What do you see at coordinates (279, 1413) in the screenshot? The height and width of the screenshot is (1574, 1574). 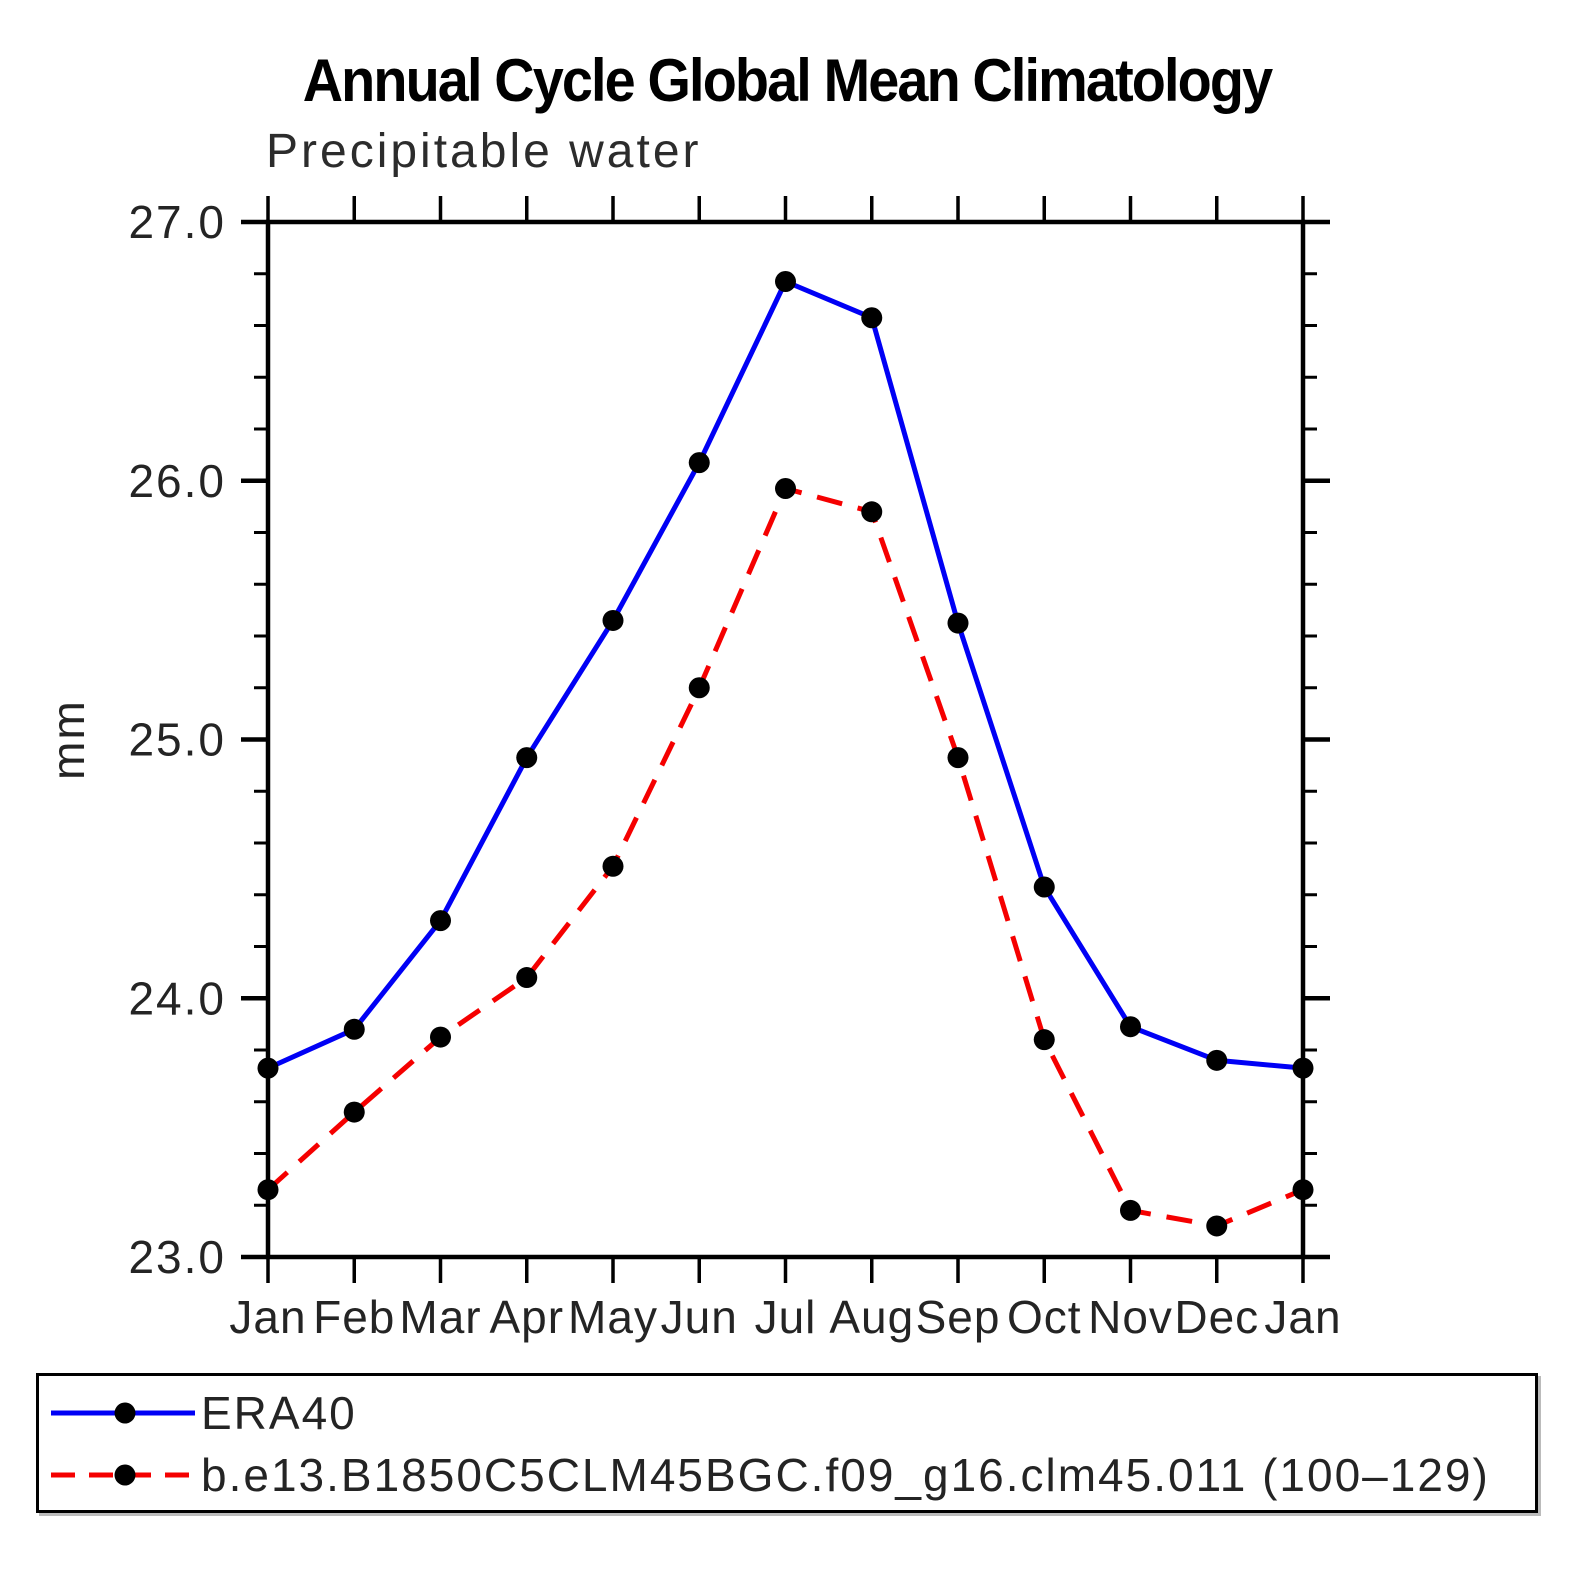 I see `legend-label-era40: ERA40` at bounding box center [279, 1413].